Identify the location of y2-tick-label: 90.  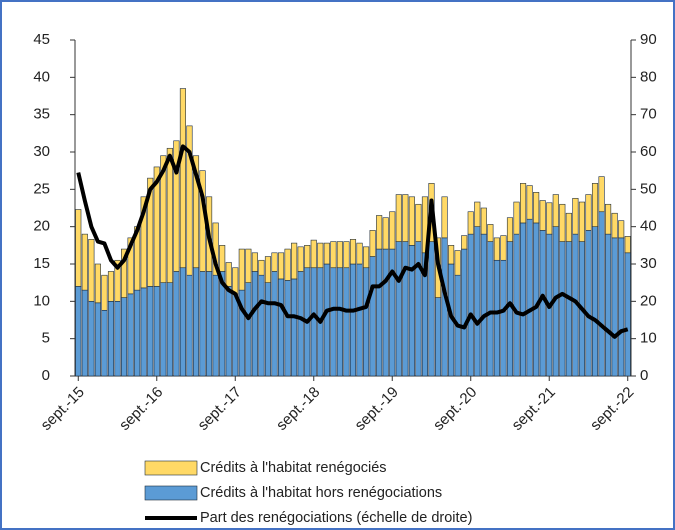
(648, 39).